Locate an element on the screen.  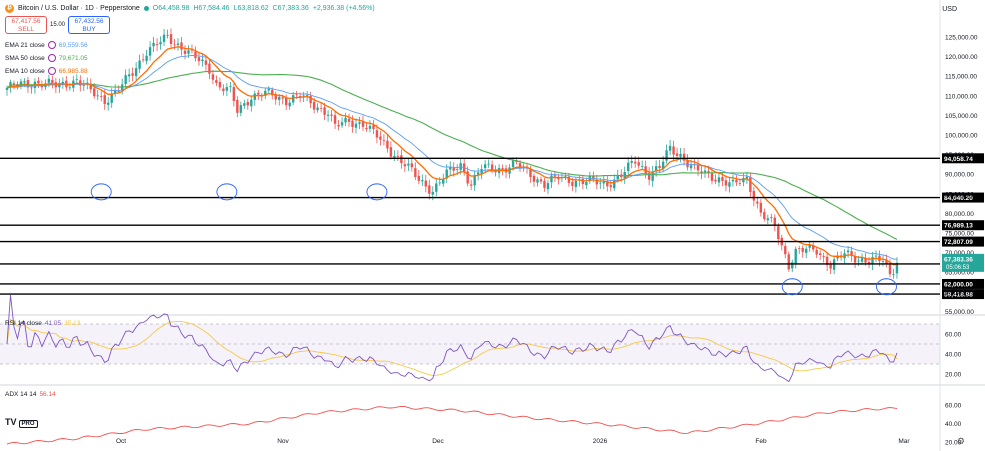
date-tick-label: 2026 is located at coordinates (600, 441).